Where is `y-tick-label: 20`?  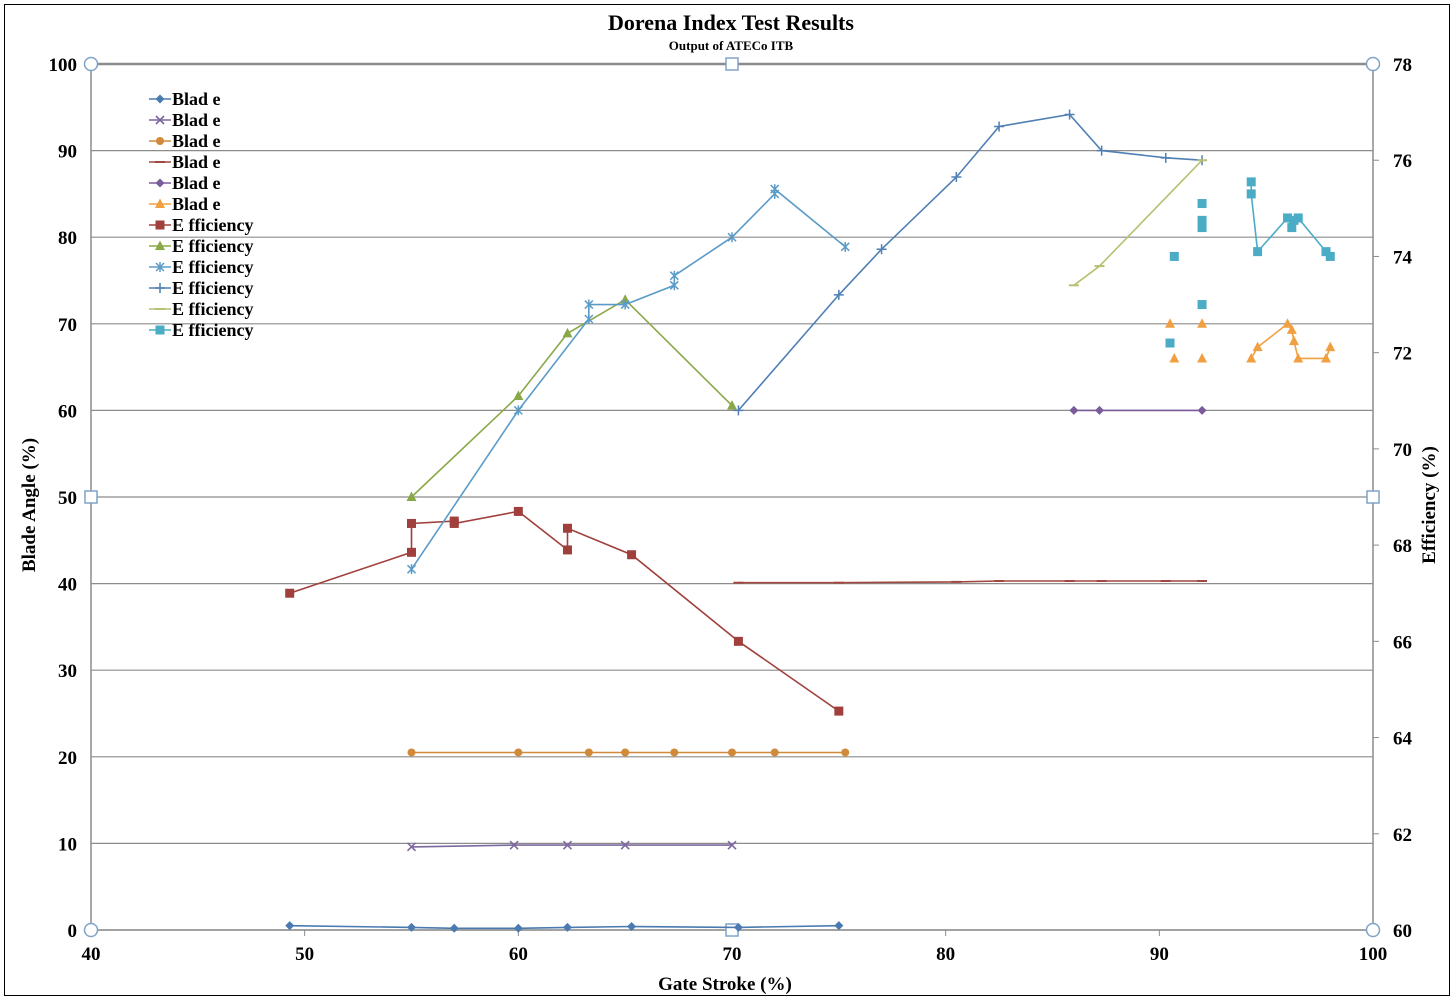
y-tick-label: 20 is located at coordinates (67, 758).